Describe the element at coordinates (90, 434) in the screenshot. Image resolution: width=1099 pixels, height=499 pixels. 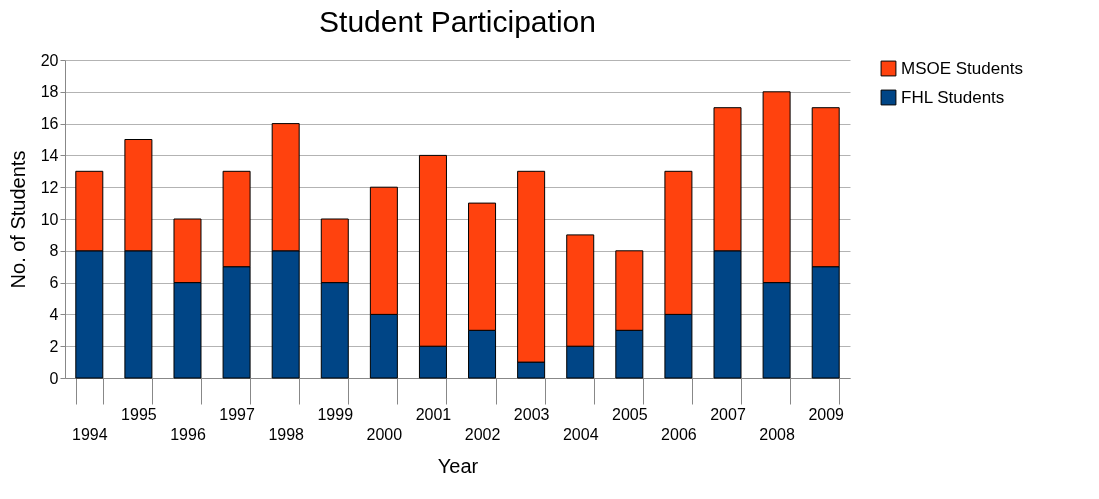
I see `x-tick-label: 1994` at that location.